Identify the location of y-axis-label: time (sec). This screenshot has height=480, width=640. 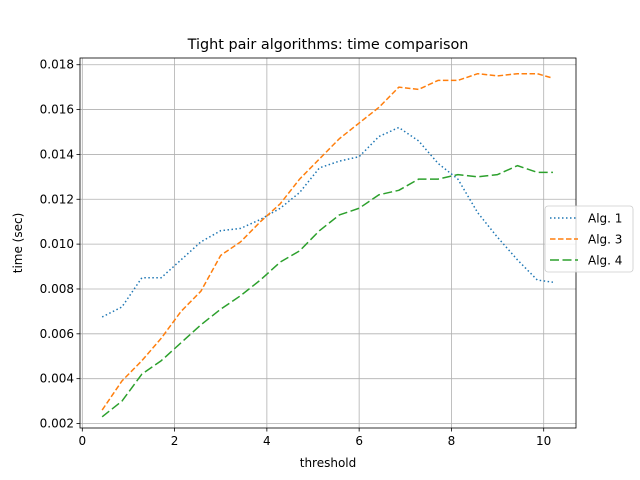
(18, 243).